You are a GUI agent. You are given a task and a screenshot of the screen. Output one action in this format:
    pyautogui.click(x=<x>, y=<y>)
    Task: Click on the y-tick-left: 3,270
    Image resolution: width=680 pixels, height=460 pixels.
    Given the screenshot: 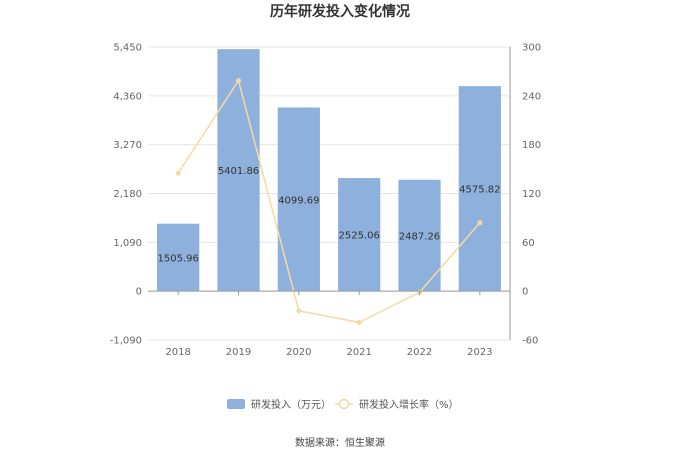 What is the action you would take?
    pyautogui.click(x=127, y=145)
    